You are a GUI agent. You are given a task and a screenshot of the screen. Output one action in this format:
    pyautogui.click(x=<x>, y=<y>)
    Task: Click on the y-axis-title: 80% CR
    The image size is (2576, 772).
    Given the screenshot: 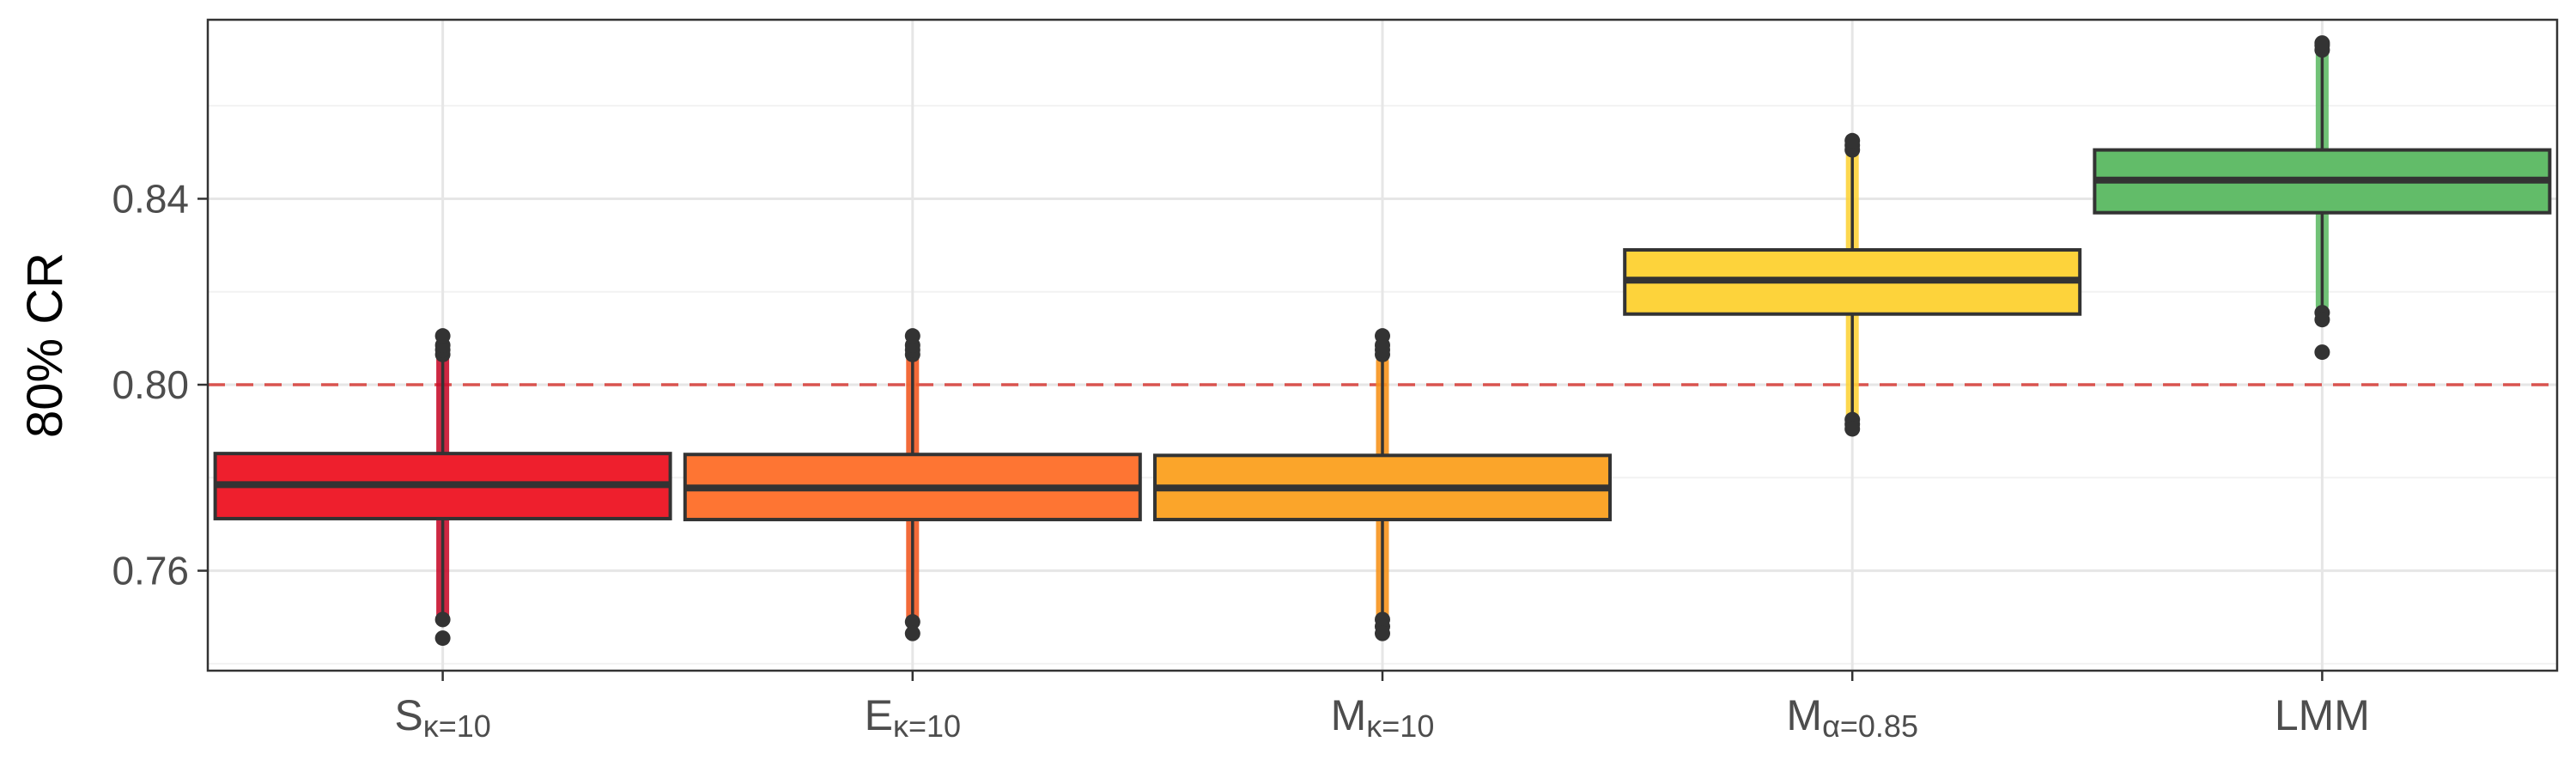 What is the action you would take?
    pyautogui.click(x=45, y=345)
    